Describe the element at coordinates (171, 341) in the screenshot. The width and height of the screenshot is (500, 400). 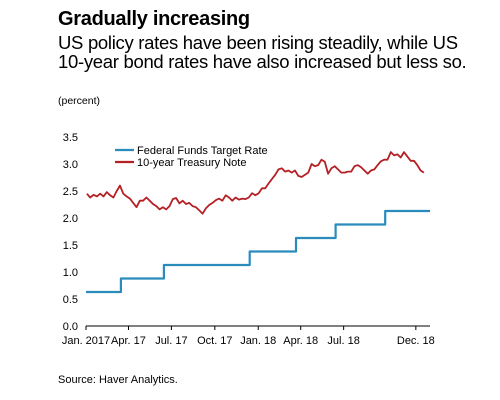
I see `x-tick-label: Jul. 17` at that location.